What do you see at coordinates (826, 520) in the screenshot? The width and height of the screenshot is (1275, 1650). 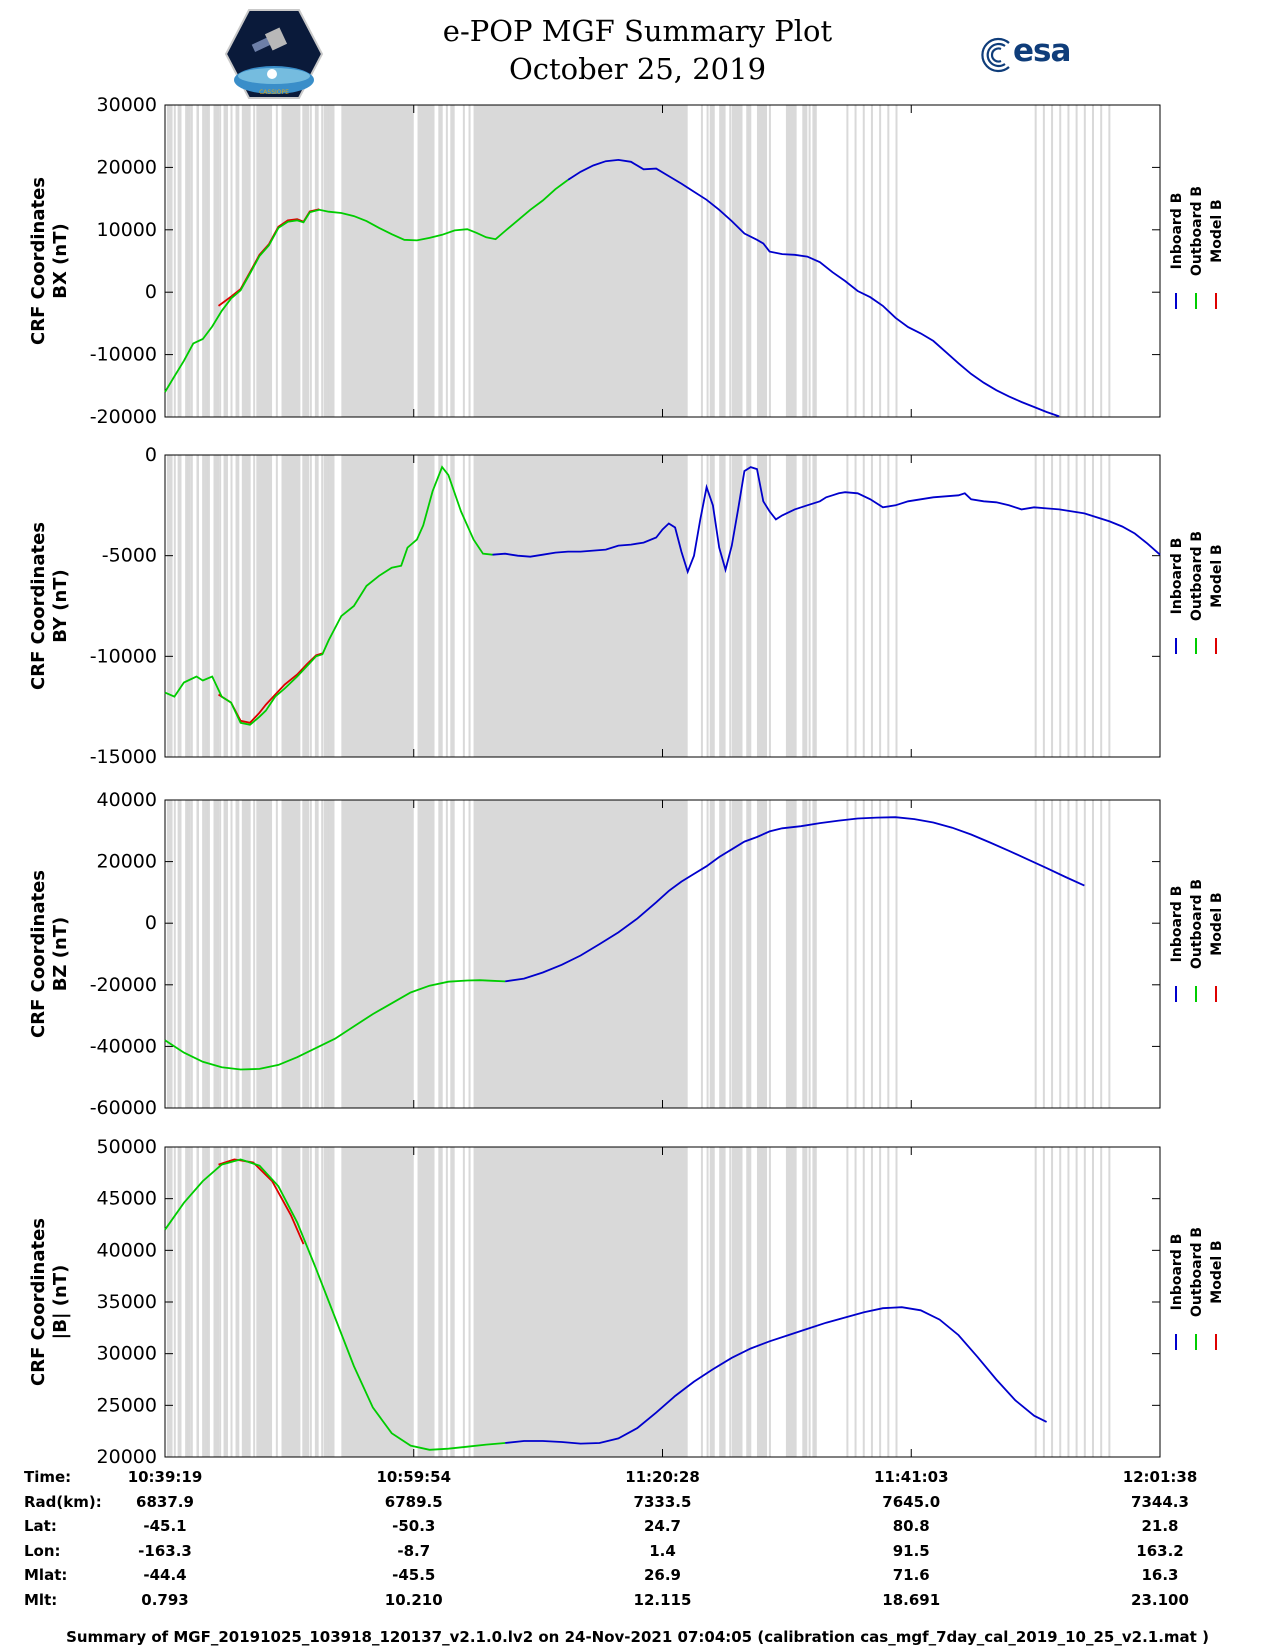 I see `series-inboard-line` at bounding box center [826, 520].